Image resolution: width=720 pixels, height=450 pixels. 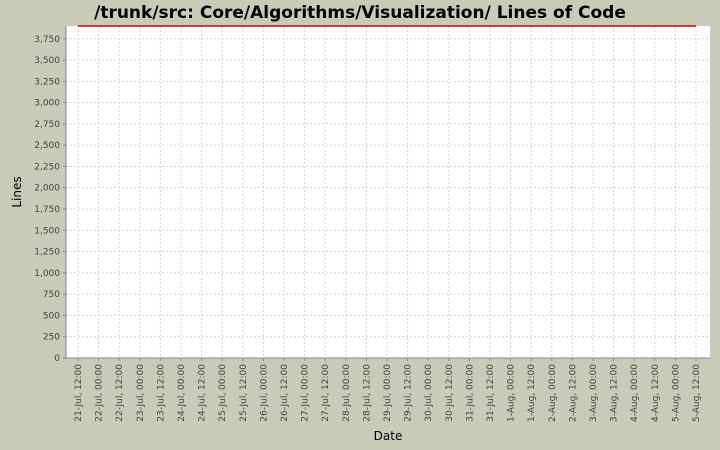 What do you see at coordinates (47, 167) in the screenshot?
I see `y-tick-label: 2,250` at bounding box center [47, 167].